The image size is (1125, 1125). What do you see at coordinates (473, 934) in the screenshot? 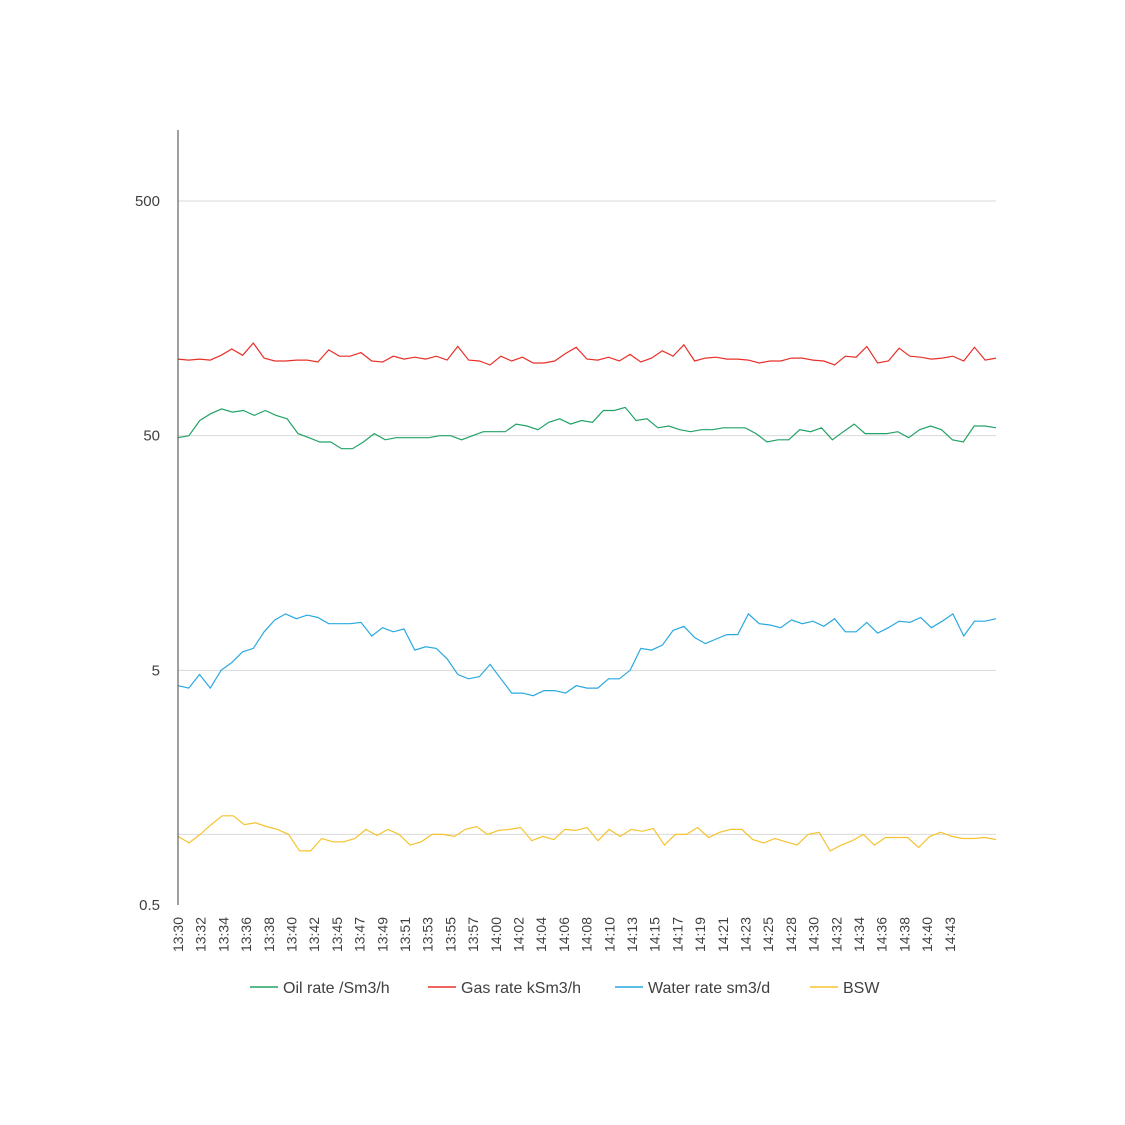
I see `x-tick-label: 13:57` at bounding box center [473, 934].